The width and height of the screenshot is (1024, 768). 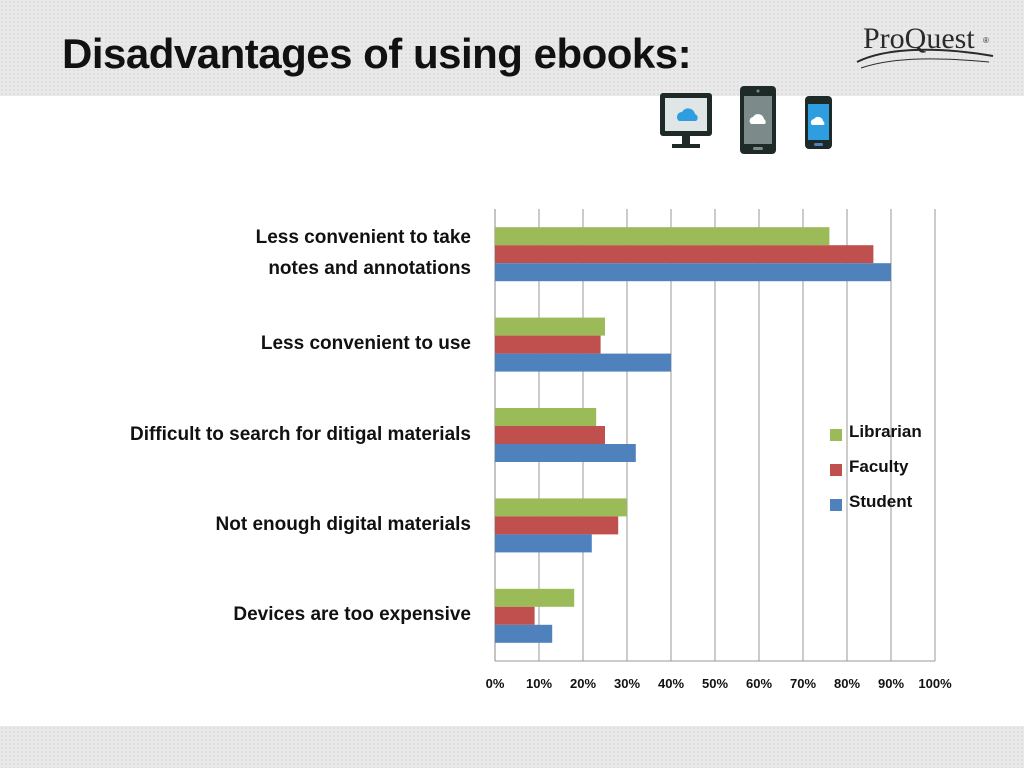 I want to click on x-tick-label: 90%, so click(x=891, y=683).